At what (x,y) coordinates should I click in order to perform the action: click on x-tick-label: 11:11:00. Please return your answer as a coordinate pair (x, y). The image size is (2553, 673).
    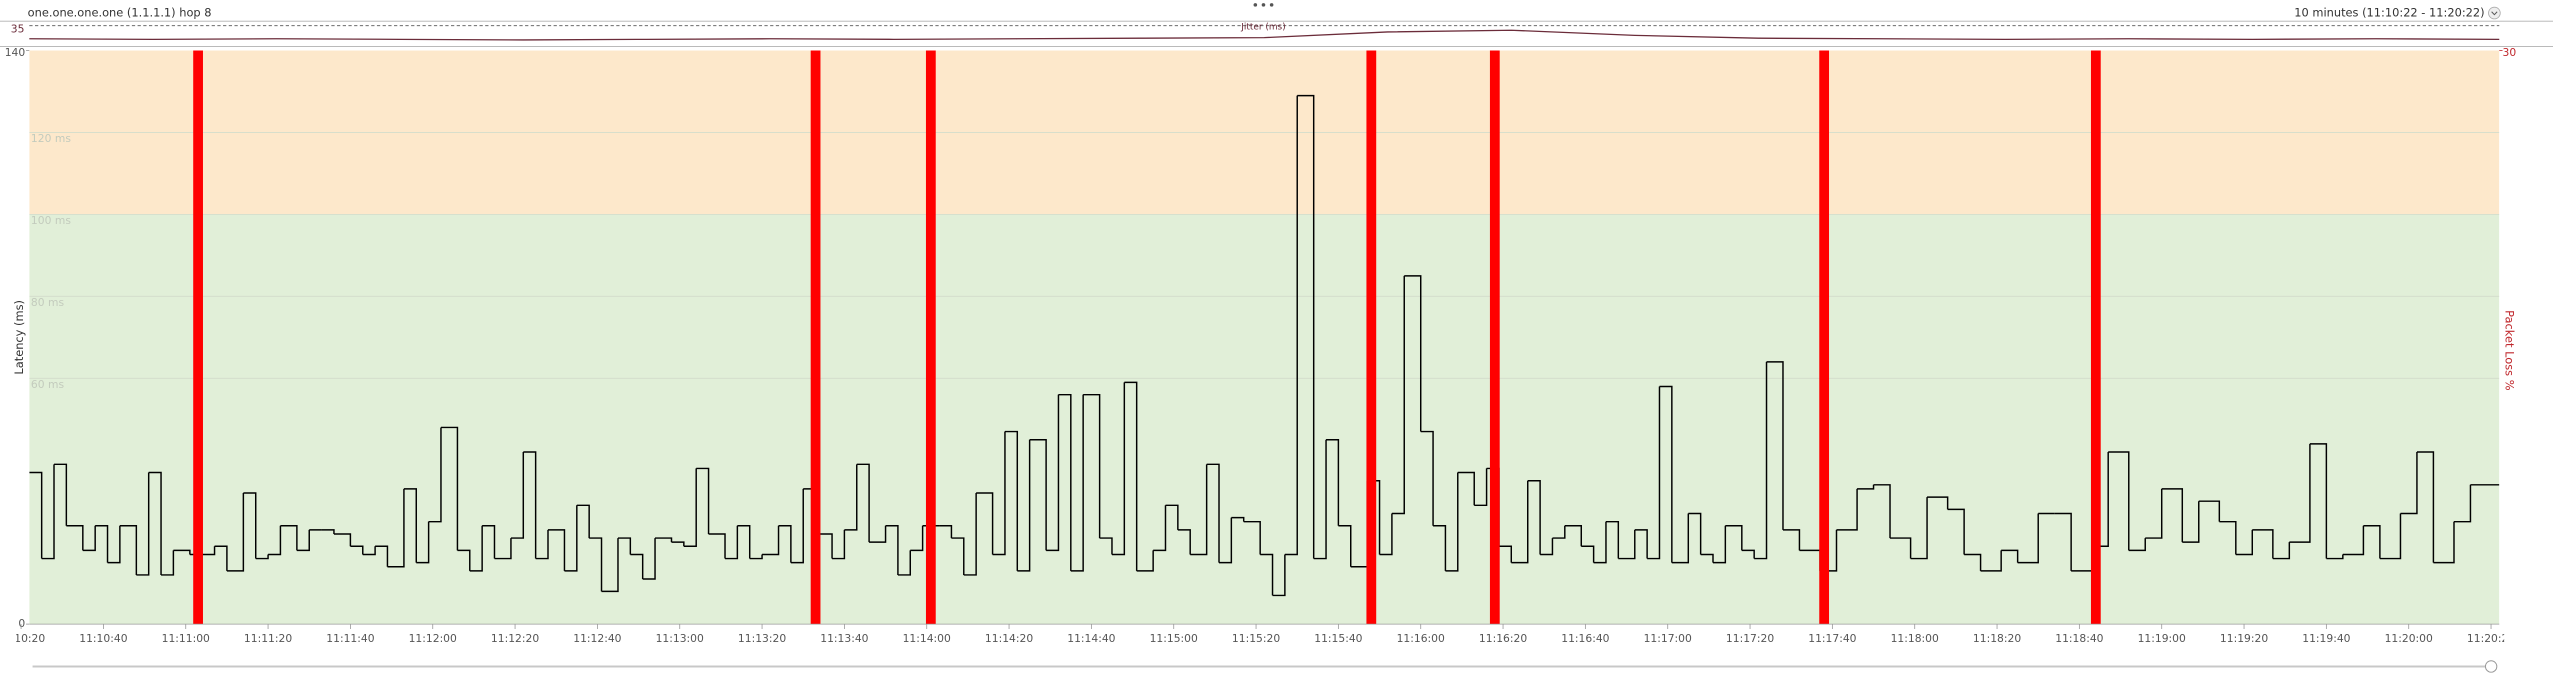
    Looking at the image, I should click on (186, 638).